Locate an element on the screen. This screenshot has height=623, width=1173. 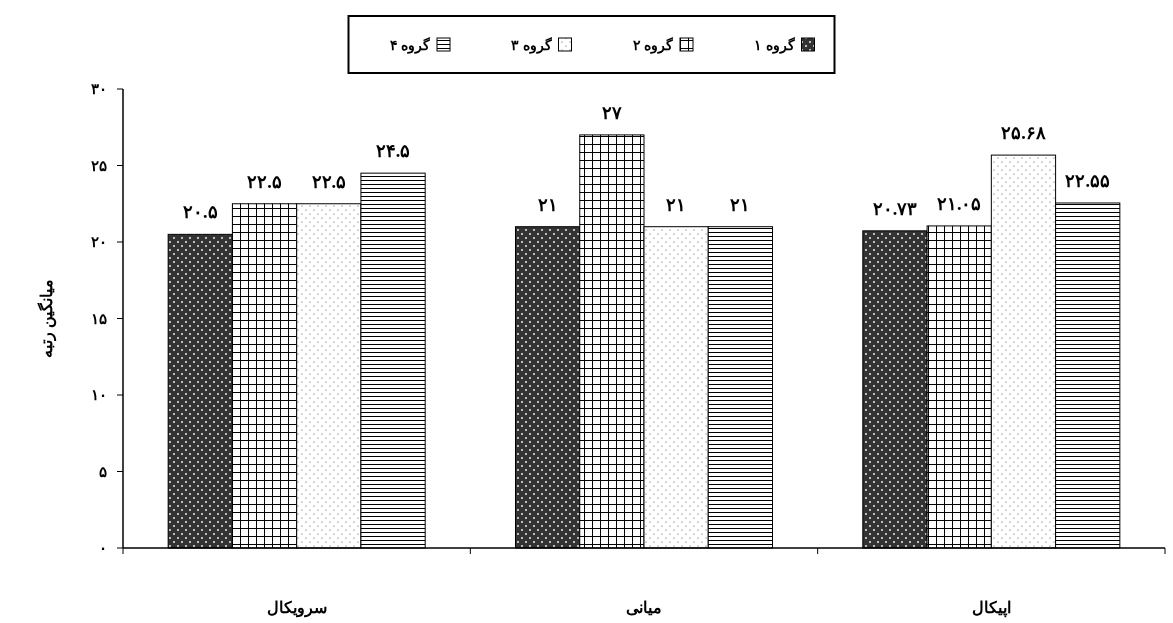
legend-label: گروه ۳ is located at coordinates (531, 45).